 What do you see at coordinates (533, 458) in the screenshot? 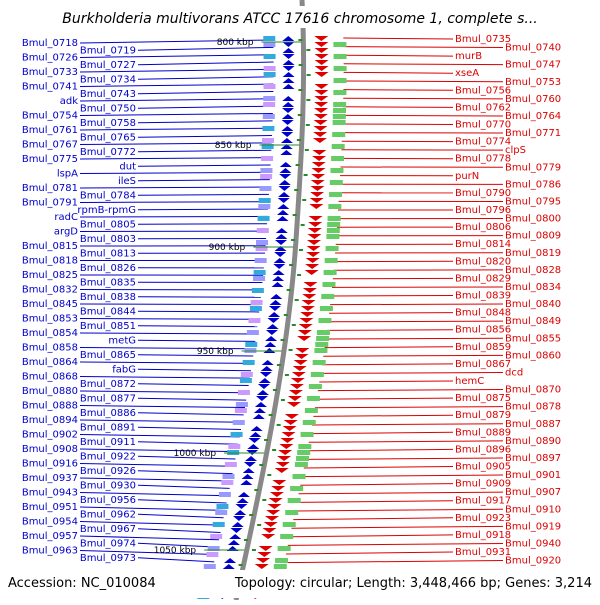
I see `right-gene-label: Bmul_0897` at bounding box center [533, 458].